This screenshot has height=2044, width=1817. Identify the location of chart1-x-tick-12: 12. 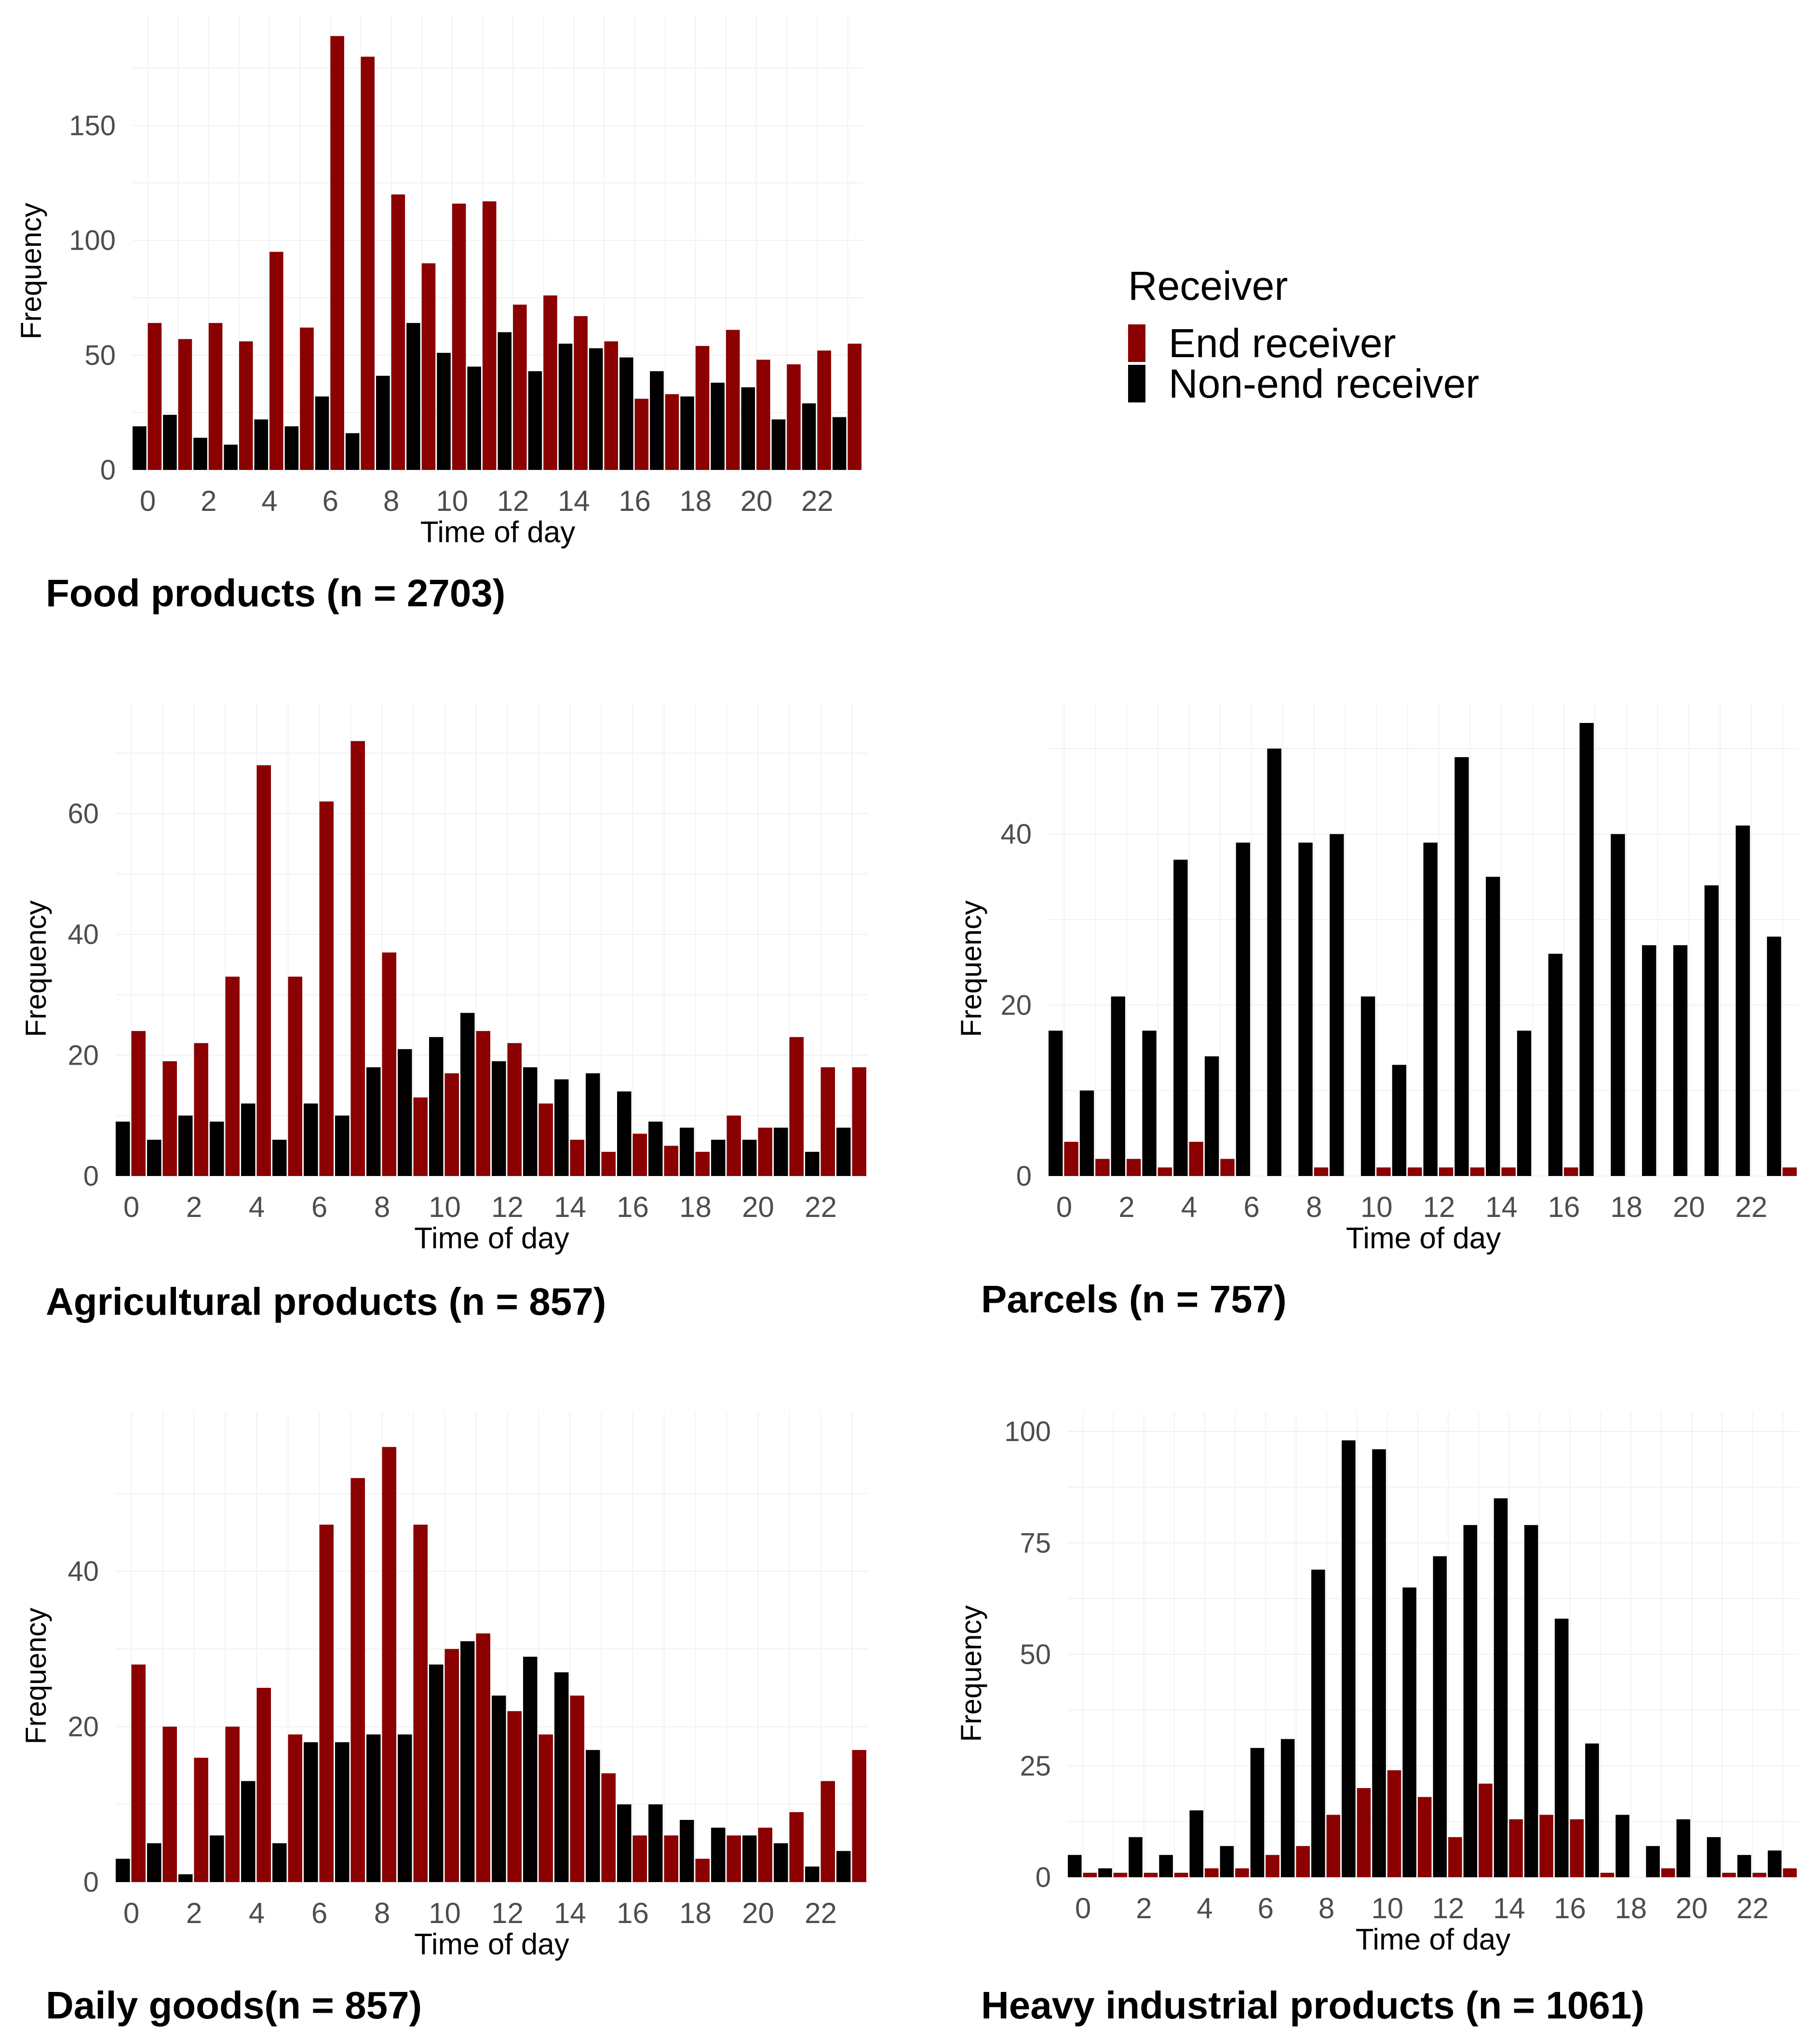
(507, 1207).